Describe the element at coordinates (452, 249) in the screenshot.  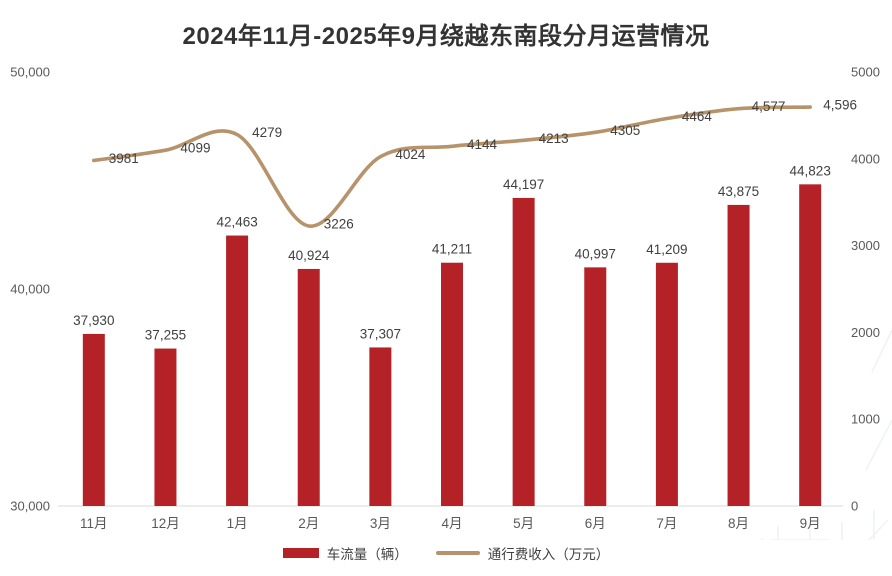
I see `bar-label-4月: 41,211` at that location.